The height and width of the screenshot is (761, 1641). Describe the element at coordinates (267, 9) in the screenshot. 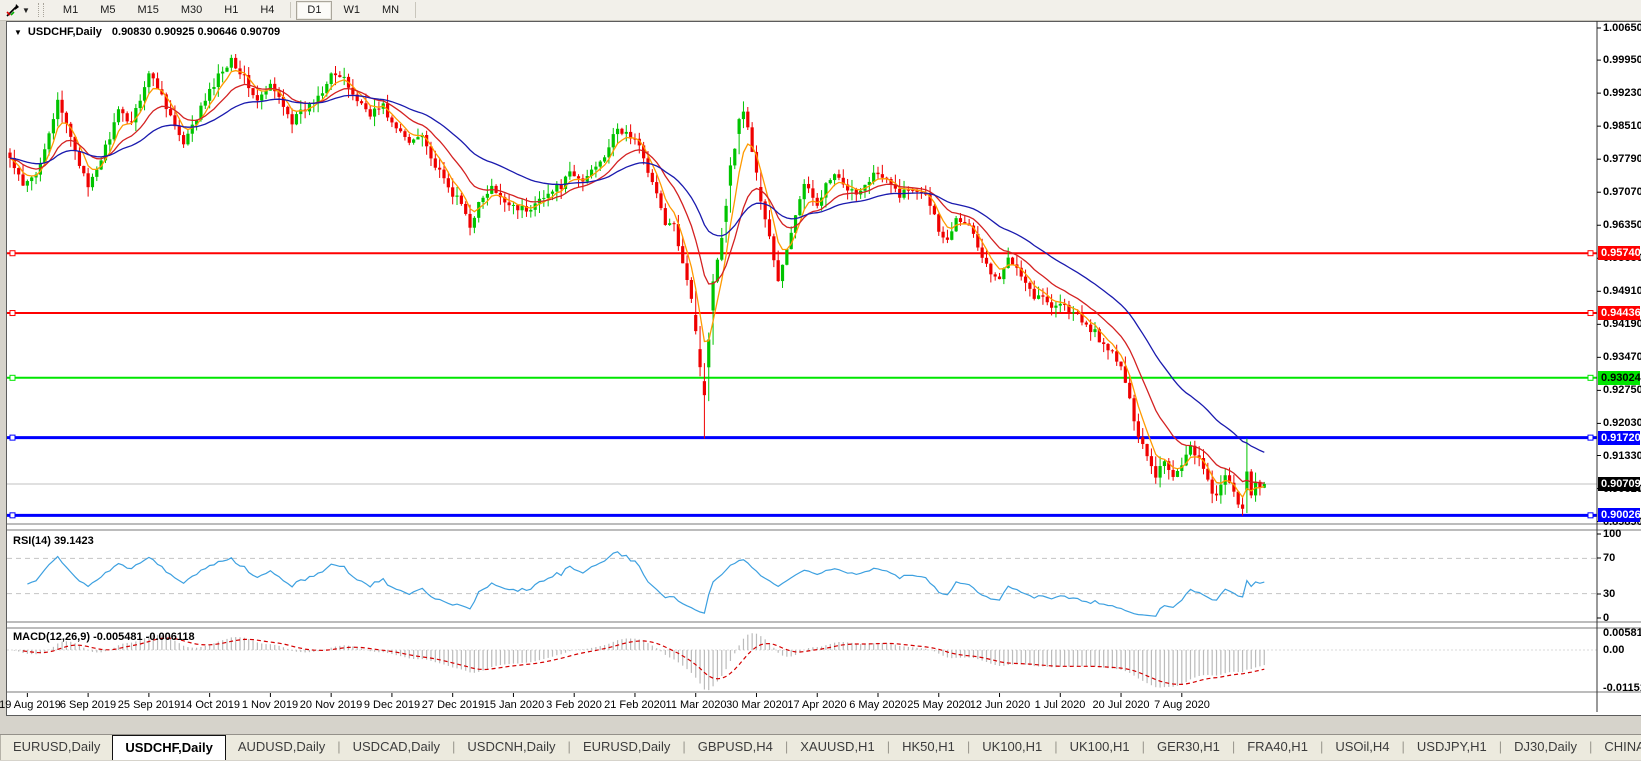

I see `tf-button-h4: H4` at that location.